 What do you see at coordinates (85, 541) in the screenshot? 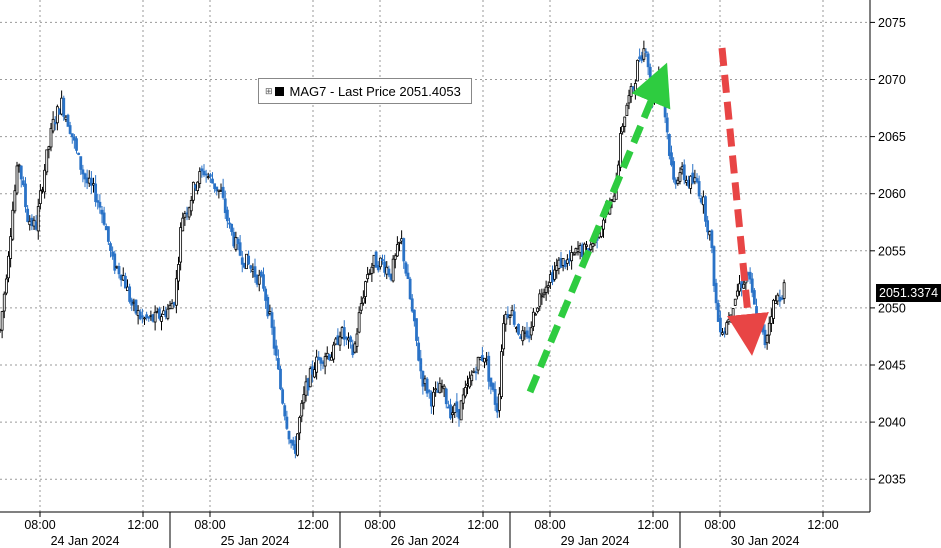
I see `x-date-label: 24 Jan 2024` at bounding box center [85, 541].